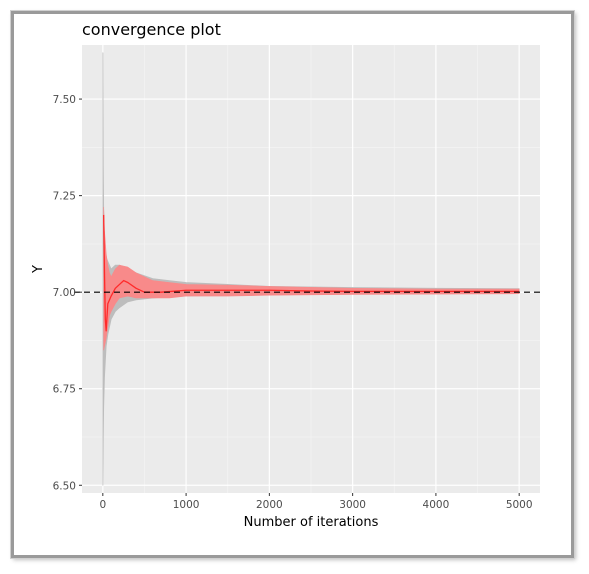  Describe the element at coordinates (436, 505) in the screenshot. I see `x-tick-label: 4000` at that location.